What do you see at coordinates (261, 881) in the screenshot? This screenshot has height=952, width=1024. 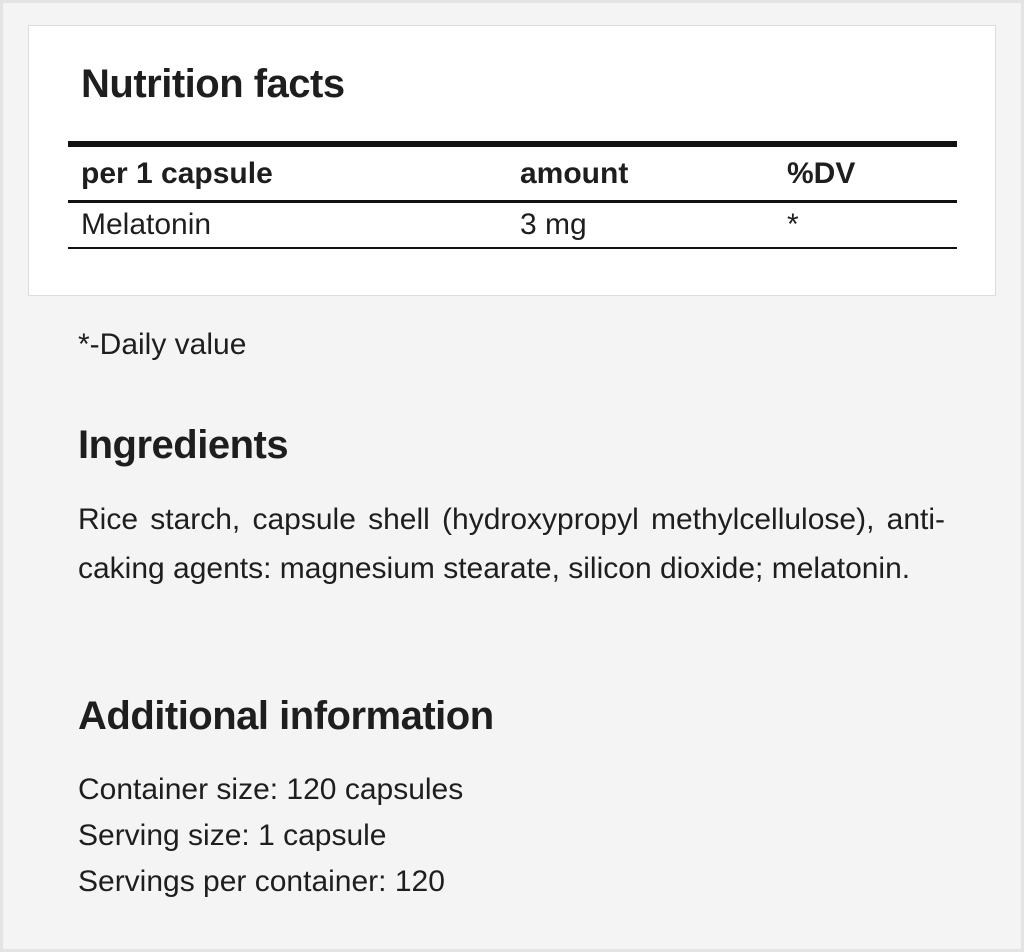 I see `servings-per-container: Servings per container: 120` at bounding box center [261, 881].